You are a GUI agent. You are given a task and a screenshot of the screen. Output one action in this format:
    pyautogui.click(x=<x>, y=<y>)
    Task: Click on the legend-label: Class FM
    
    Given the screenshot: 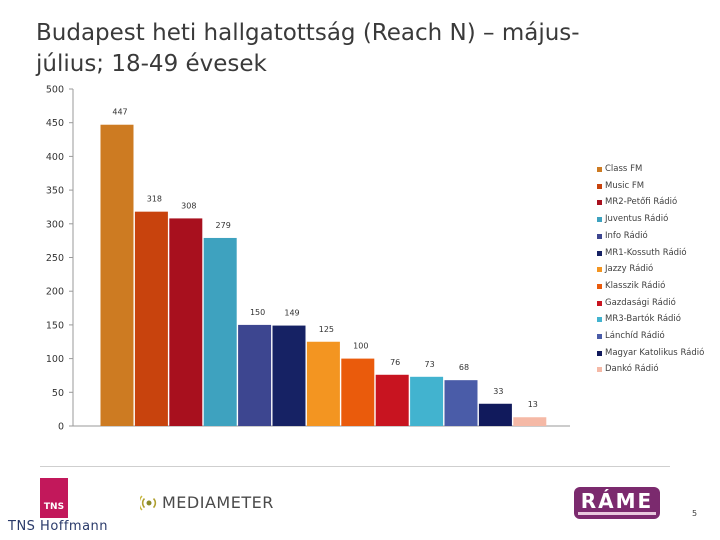 What is the action you would take?
    pyautogui.click(x=624, y=169)
    